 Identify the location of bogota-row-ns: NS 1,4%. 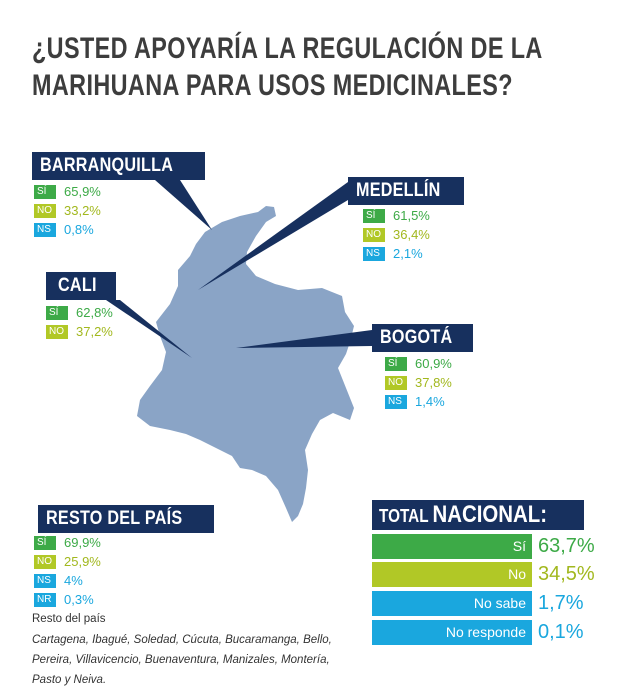
(418, 401).